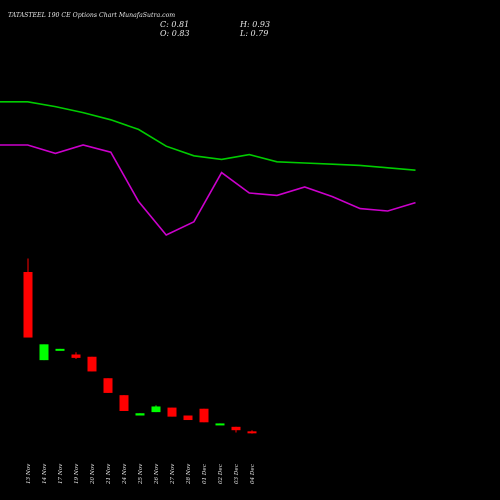  I want to click on candle-28-nov, so click(188, 418).